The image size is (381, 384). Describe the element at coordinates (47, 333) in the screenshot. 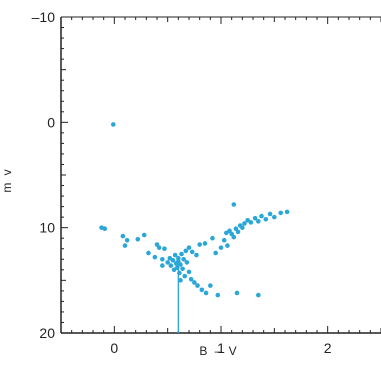

I see `y-tick-label: 20` at that location.